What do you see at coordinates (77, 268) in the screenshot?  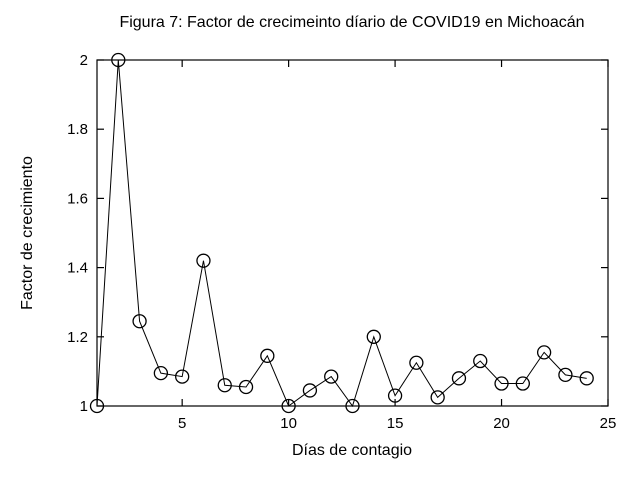 I see `y-tick-label: 1.4` at bounding box center [77, 268].